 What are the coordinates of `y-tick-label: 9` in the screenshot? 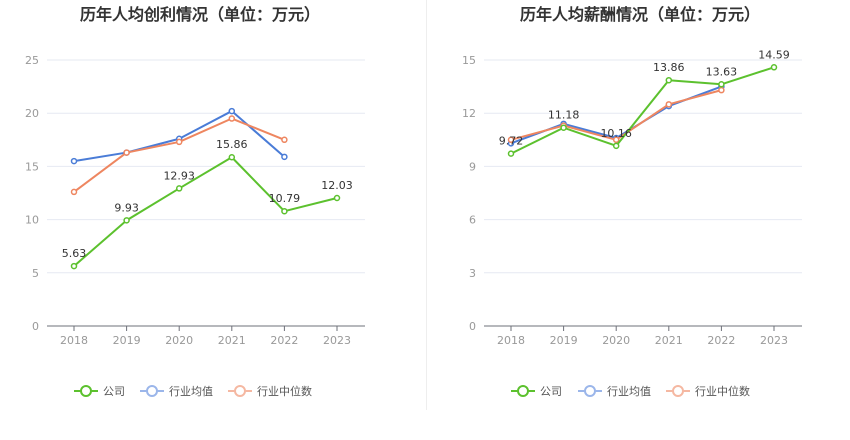 It's located at (472, 166).